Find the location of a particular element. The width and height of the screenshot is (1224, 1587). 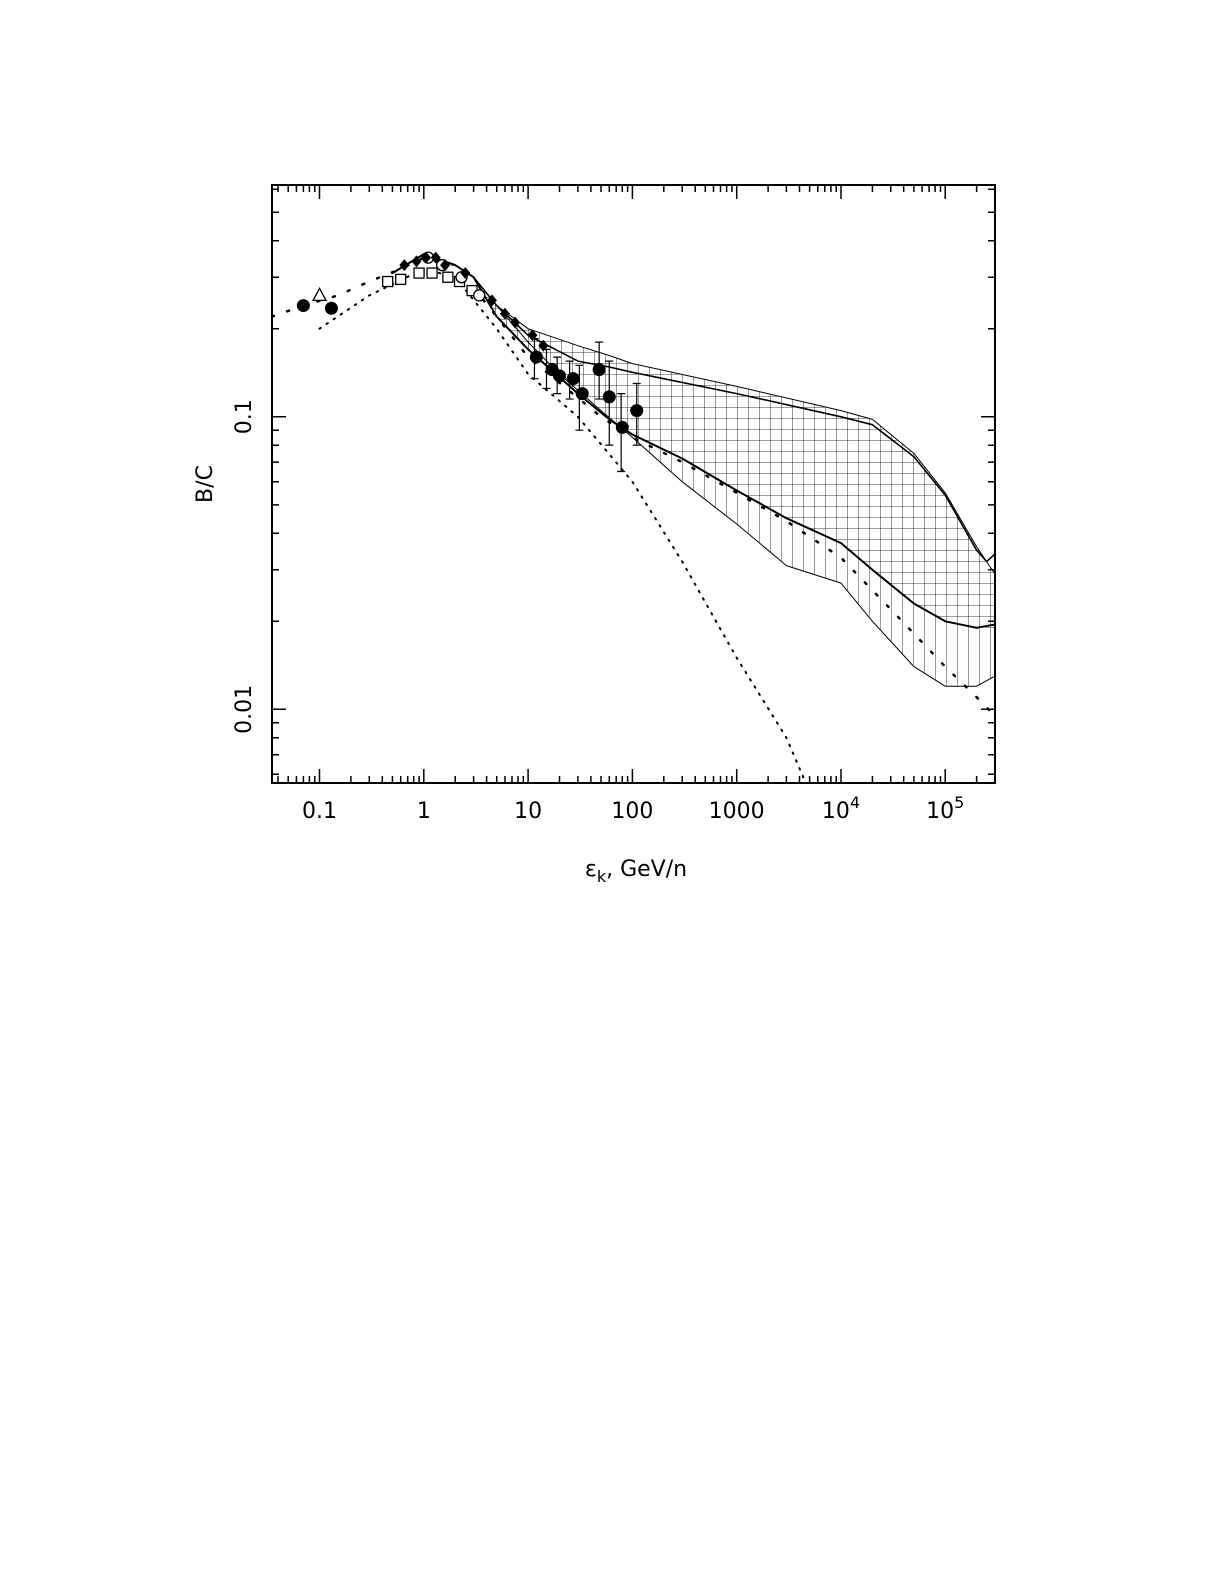

x-tick-label: 1000 is located at coordinates (737, 811).